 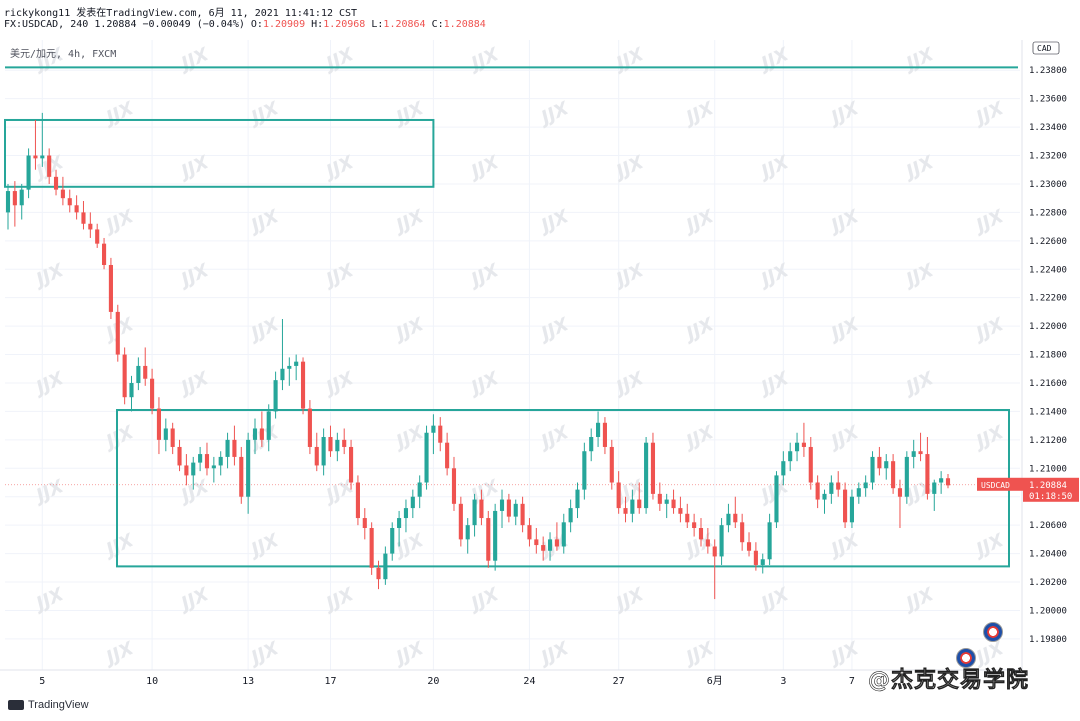 What do you see at coordinates (966, 658) in the screenshot?
I see `us-flag-icon` at bounding box center [966, 658].